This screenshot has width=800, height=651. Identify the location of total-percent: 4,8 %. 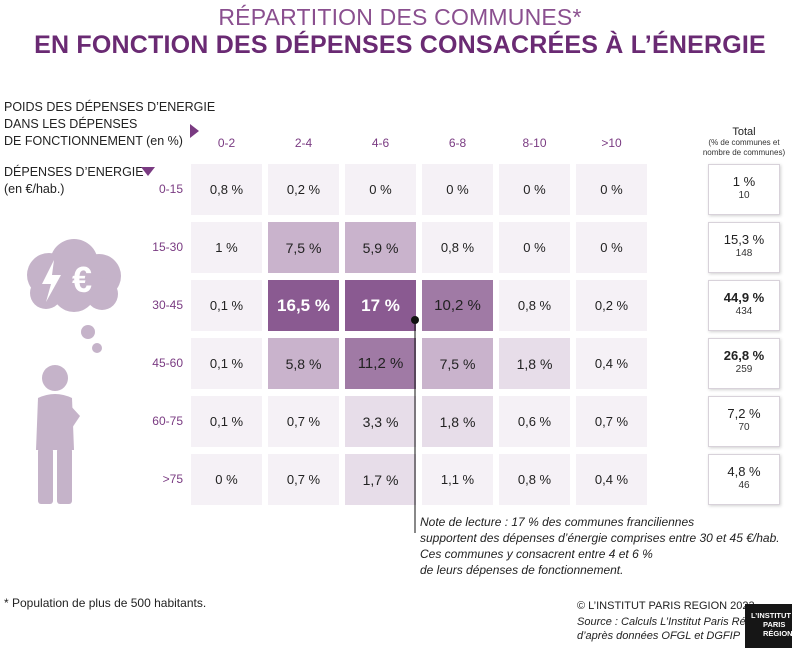
(744, 471).